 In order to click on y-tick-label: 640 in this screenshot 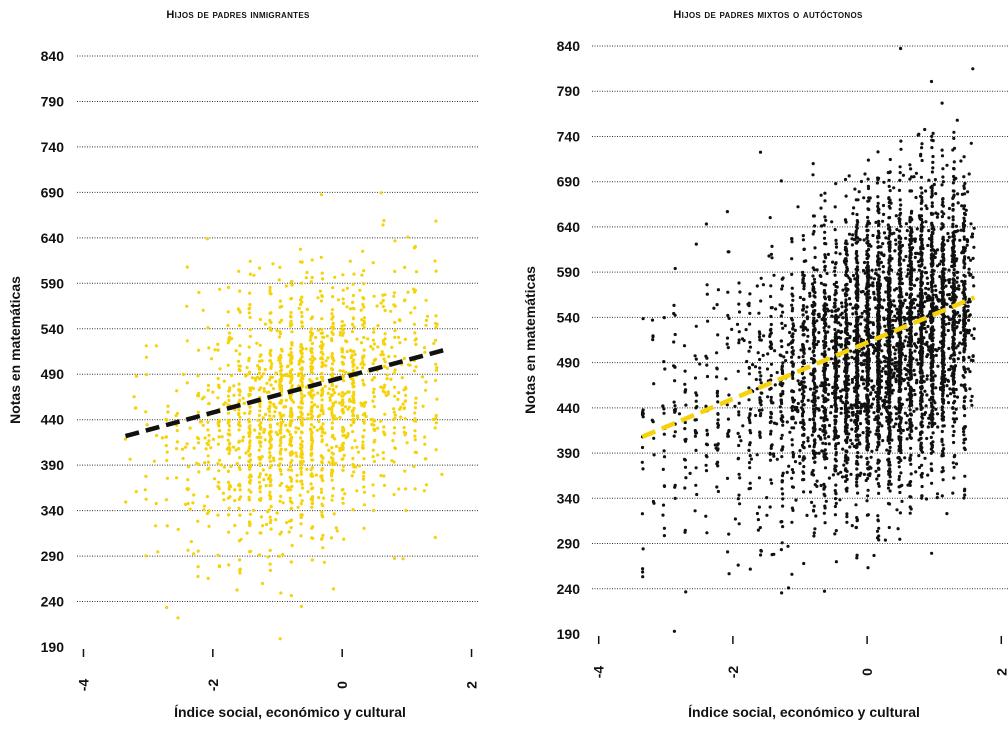, I will do `click(53, 238)`.